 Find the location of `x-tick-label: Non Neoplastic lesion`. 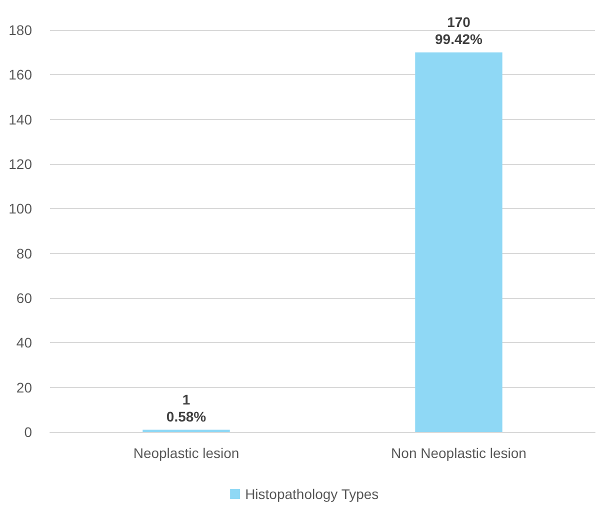

x-tick-label: Non Neoplastic lesion is located at coordinates (458, 453).